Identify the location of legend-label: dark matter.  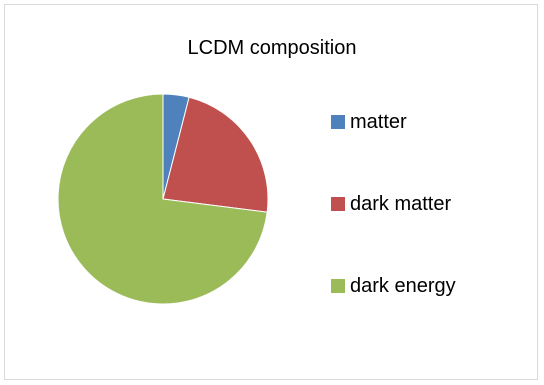
(400, 204).